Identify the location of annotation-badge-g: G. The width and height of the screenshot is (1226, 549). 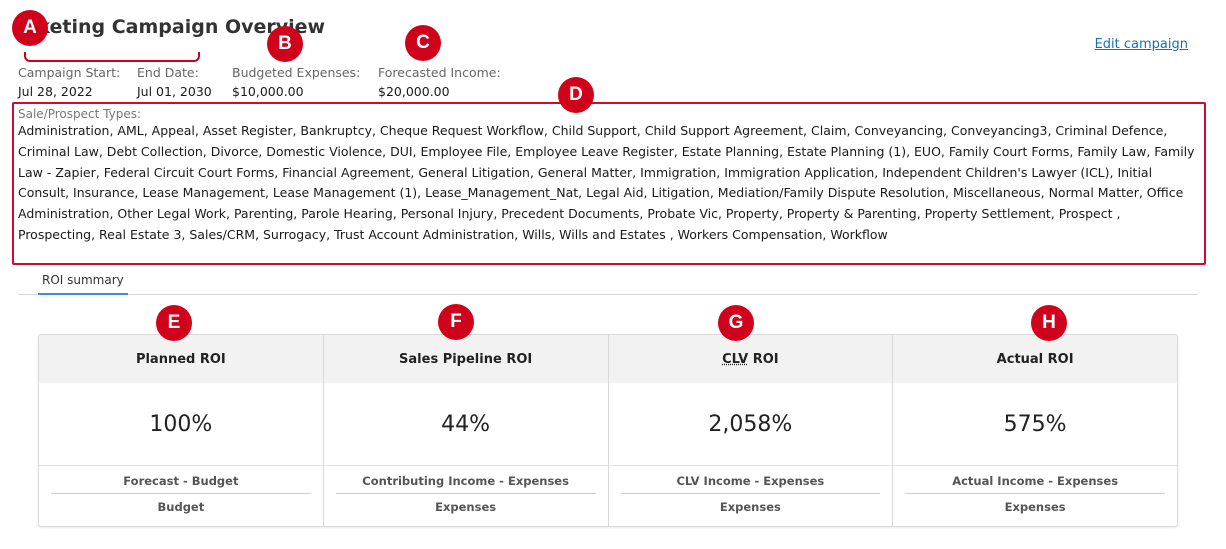
(736, 323).